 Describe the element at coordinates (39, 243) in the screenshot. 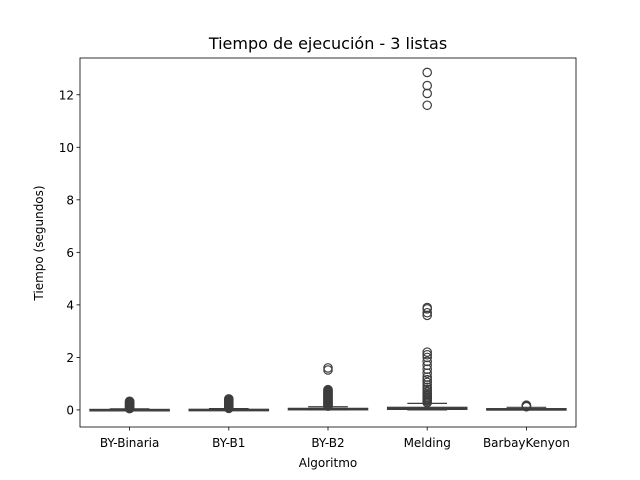

I see `y-axis-label: Tiempo (segundos)` at that location.